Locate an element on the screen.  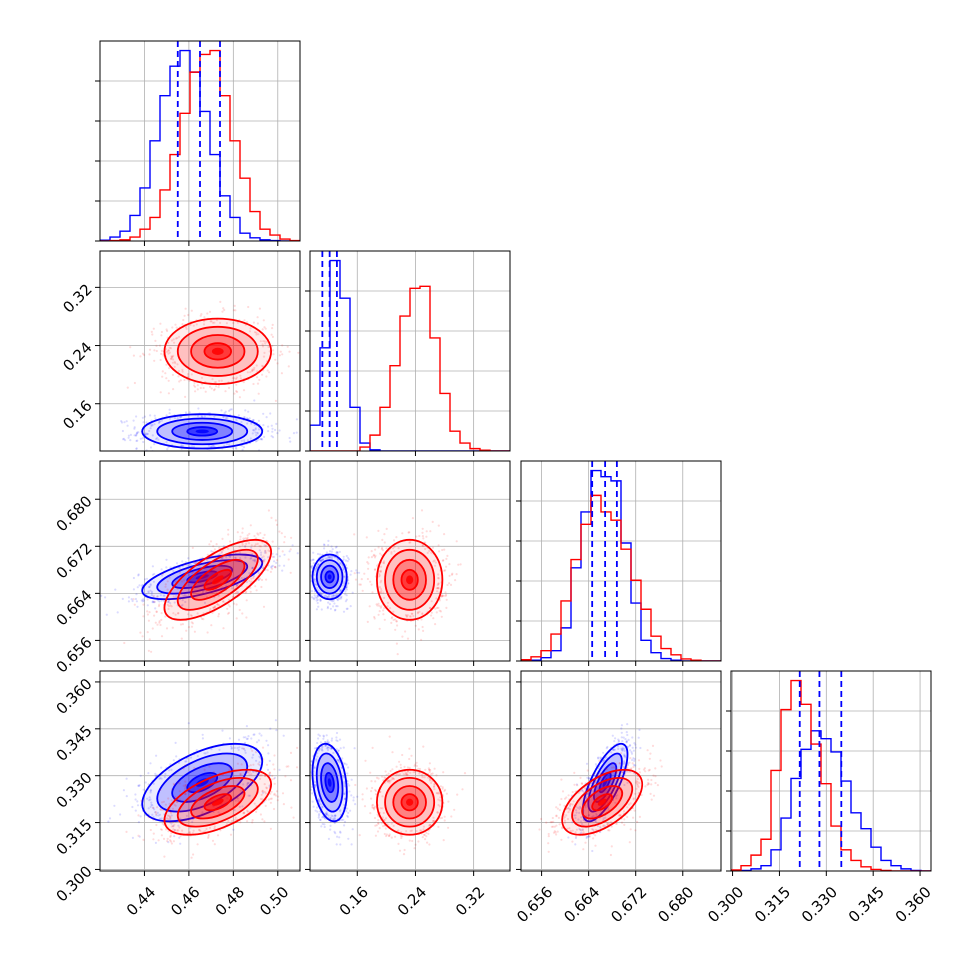
histogram-panel-4: 0.300 0.315 0.330 0.345 0.360 is located at coordinates (819, 798).